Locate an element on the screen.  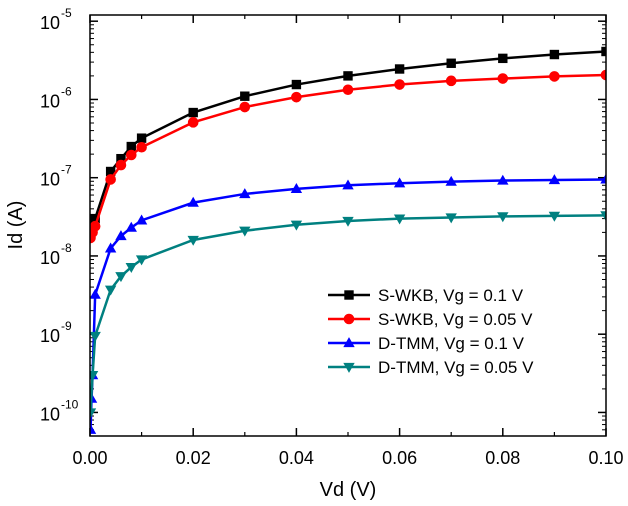
legend-label: S-WKB, Vg = 0.05 V is located at coordinates (455, 319).